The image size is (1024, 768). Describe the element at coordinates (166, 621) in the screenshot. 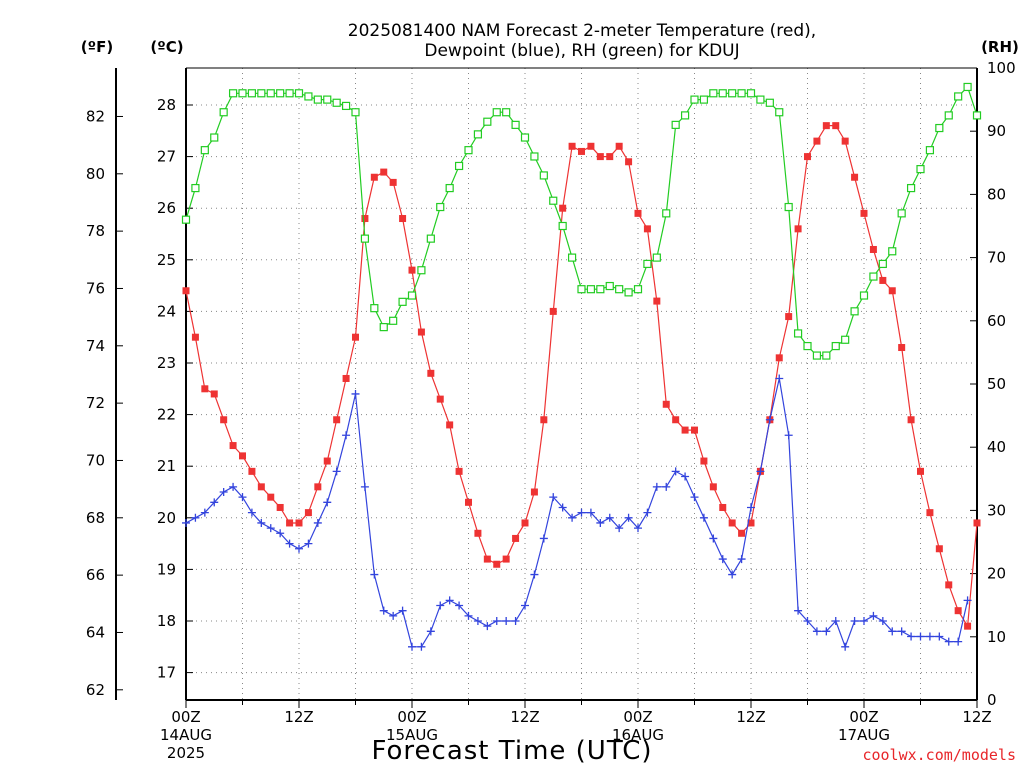

I see `celsius-tick-label: 18` at that location.